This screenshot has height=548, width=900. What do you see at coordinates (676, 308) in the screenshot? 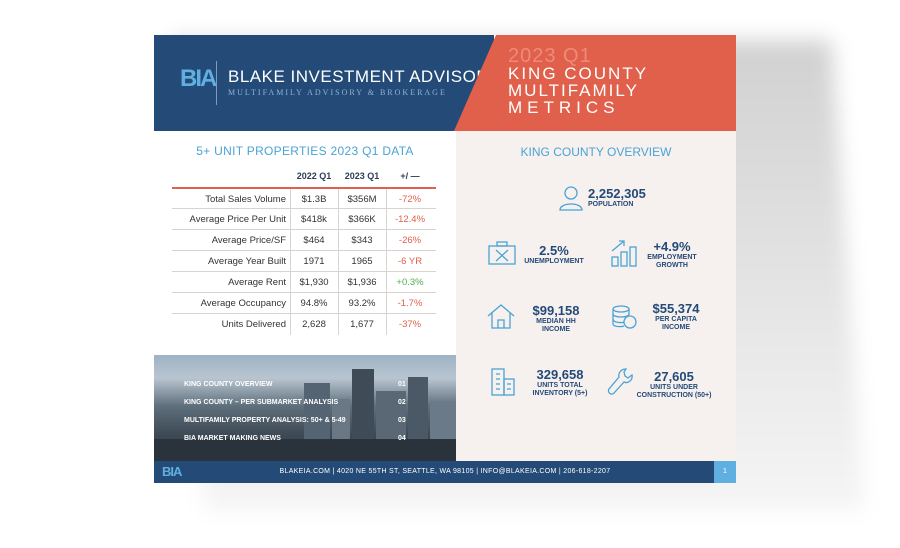
I see `per-capita-value: $55,374` at bounding box center [676, 308].